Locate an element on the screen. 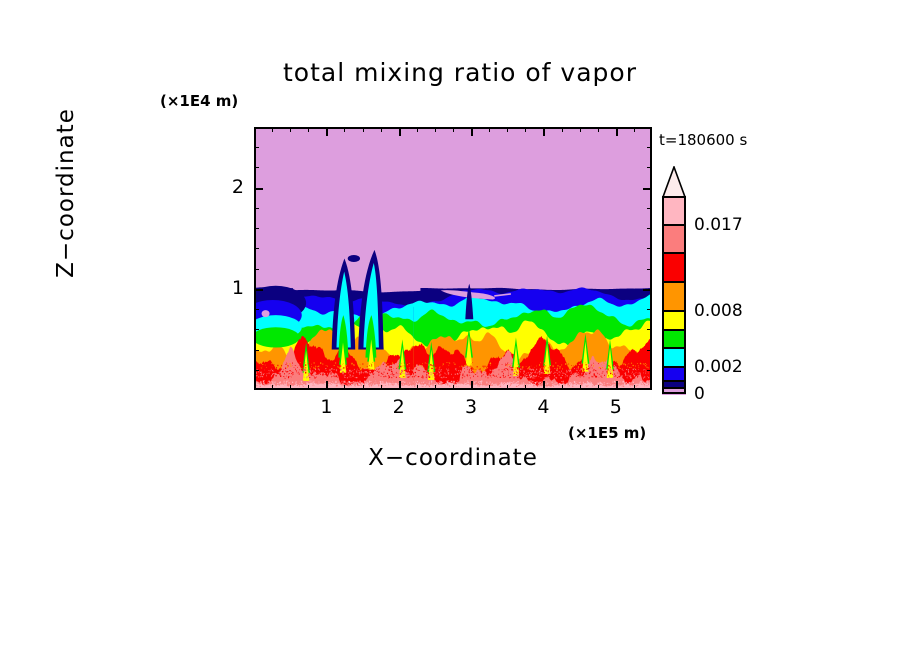  page-title: total mixing ratio of vapor is located at coordinates (459, 72).